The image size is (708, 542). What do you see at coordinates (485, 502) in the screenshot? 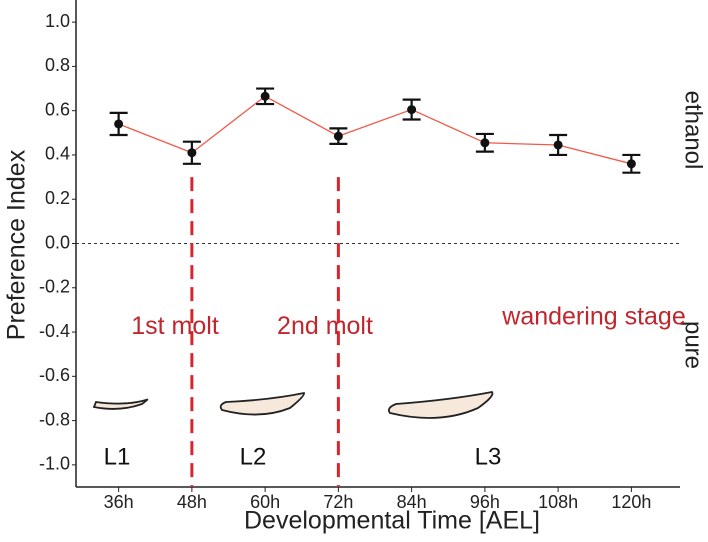
I see `x-tick-label: 96h` at bounding box center [485, 502].